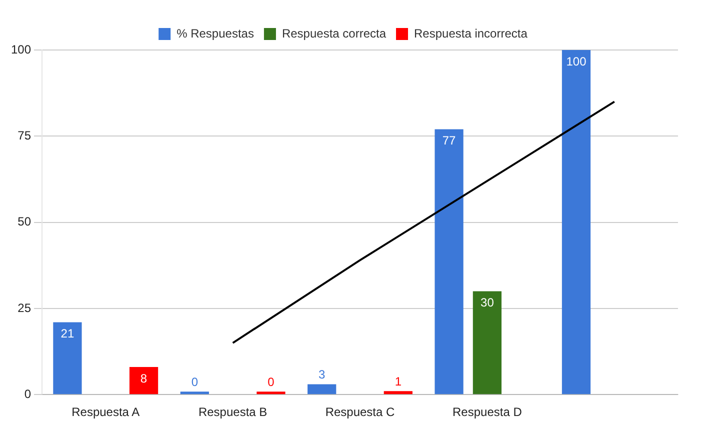 Image resolution: width=707 pixels, height=434 pixels. What do you see at coordinates (449, 141) in the screenshot?
I see `data-label: 77` at bounding box center [449, 141].